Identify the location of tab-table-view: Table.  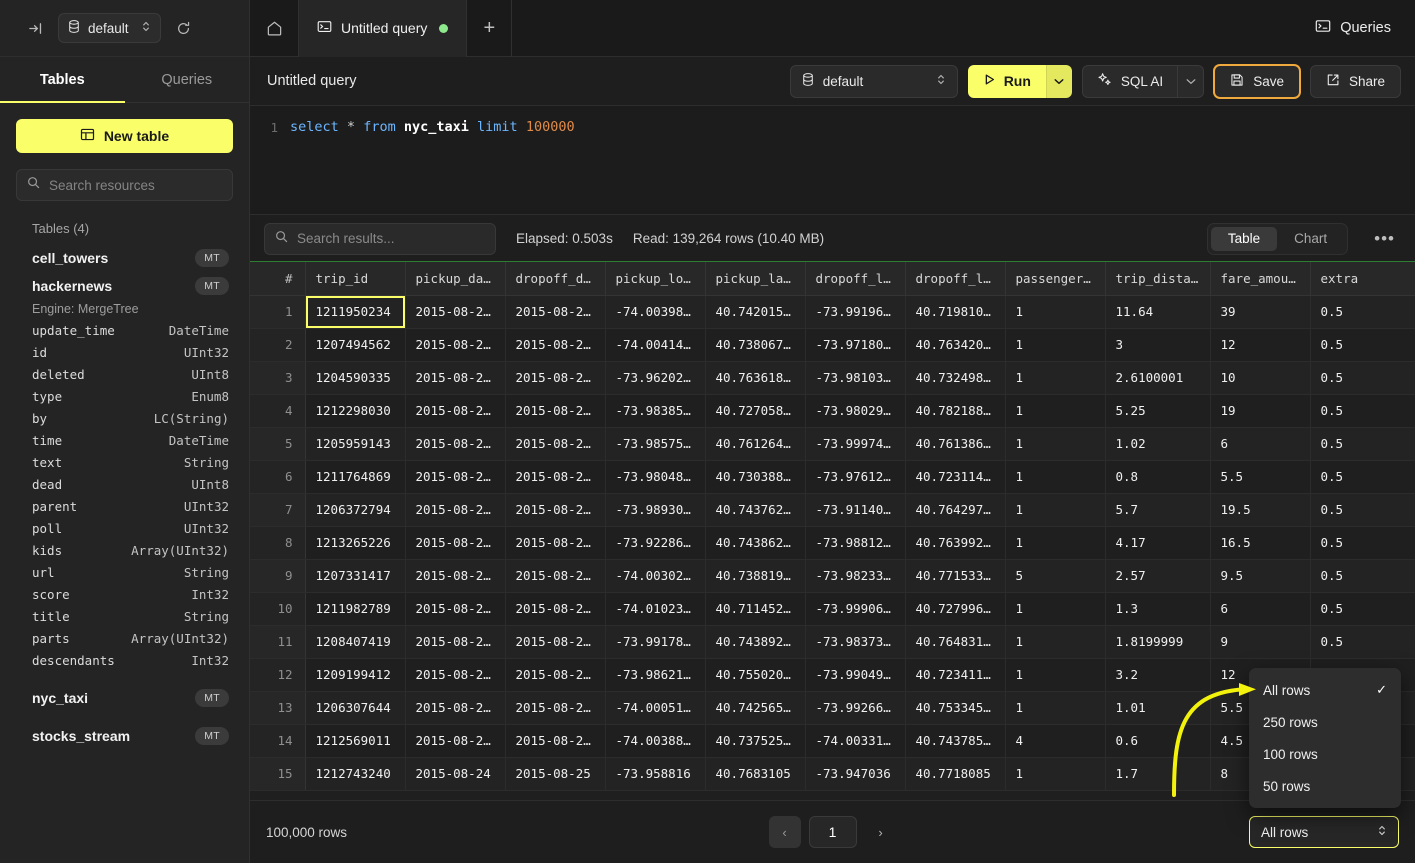
(1244, 238).